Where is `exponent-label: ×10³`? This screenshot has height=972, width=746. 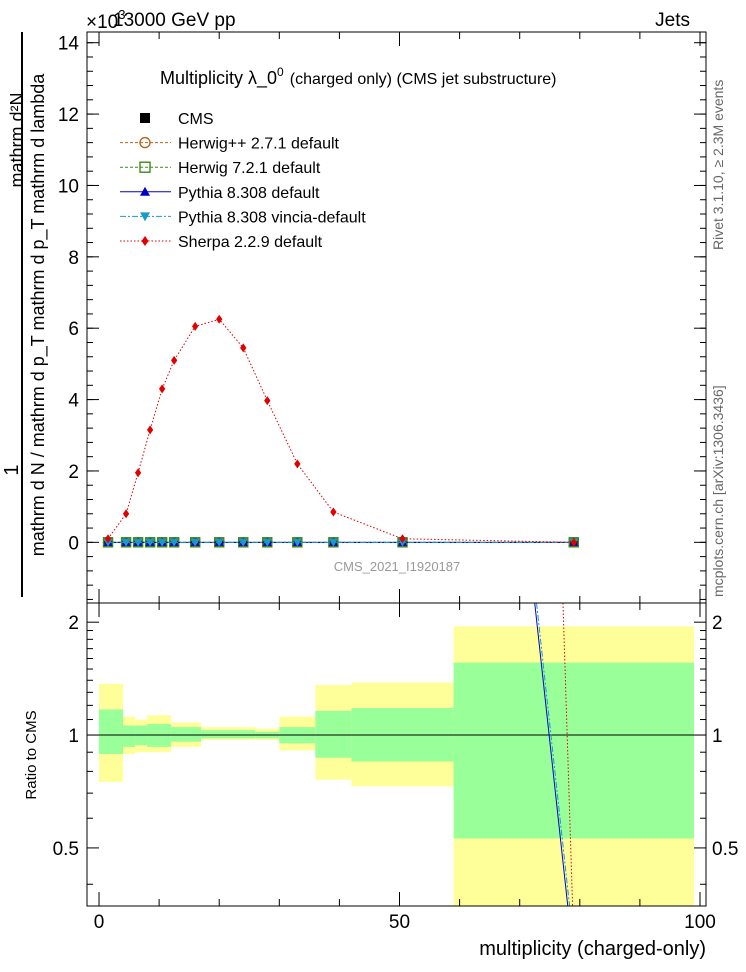
exponent-label: ×10³ is located at coordinates (105, 20).